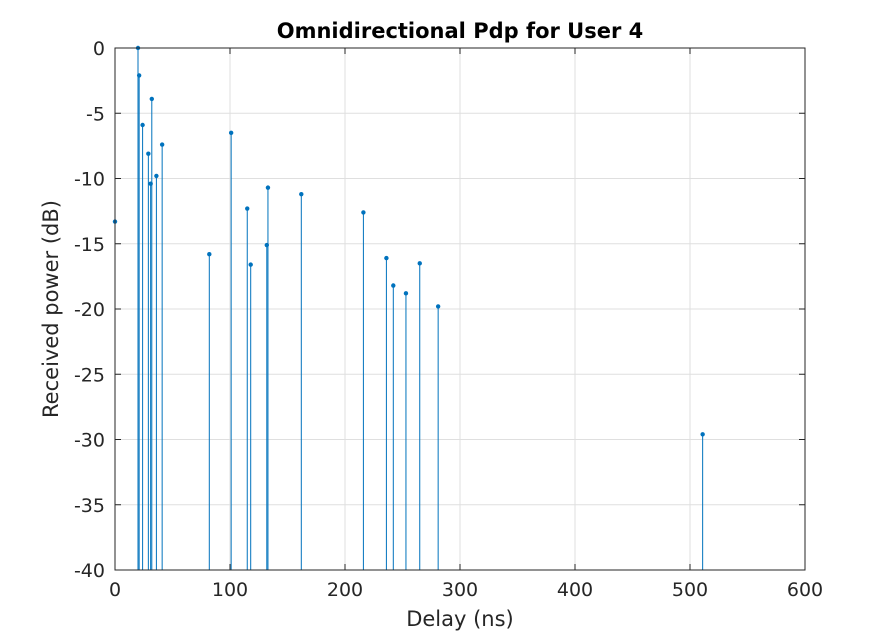 The height and width of the screenshot is (641, 887). Describe the element at coordinates (89, 310) in the screenshot. I see `y-tick-label: -20` at that location.